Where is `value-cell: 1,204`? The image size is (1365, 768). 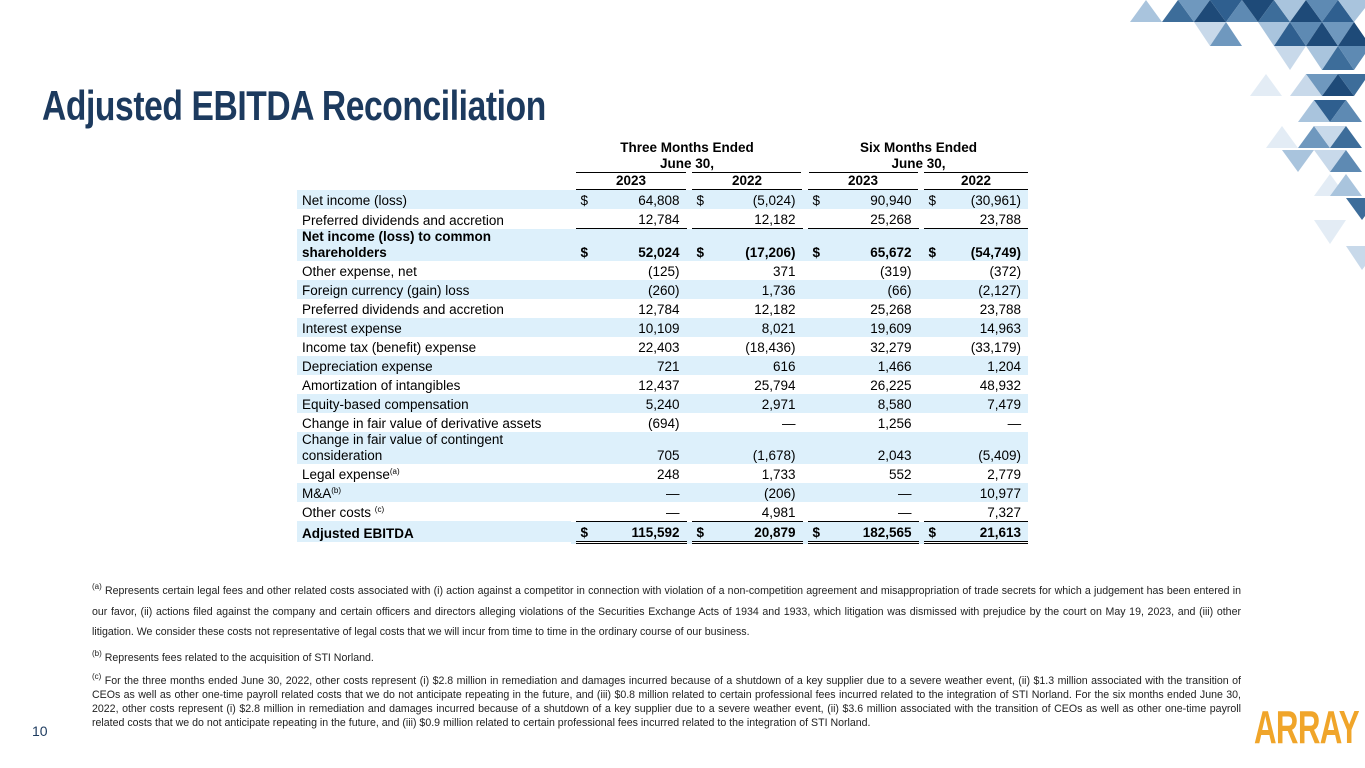 value-cell: 1,204 is located at coordinates (982, 365).